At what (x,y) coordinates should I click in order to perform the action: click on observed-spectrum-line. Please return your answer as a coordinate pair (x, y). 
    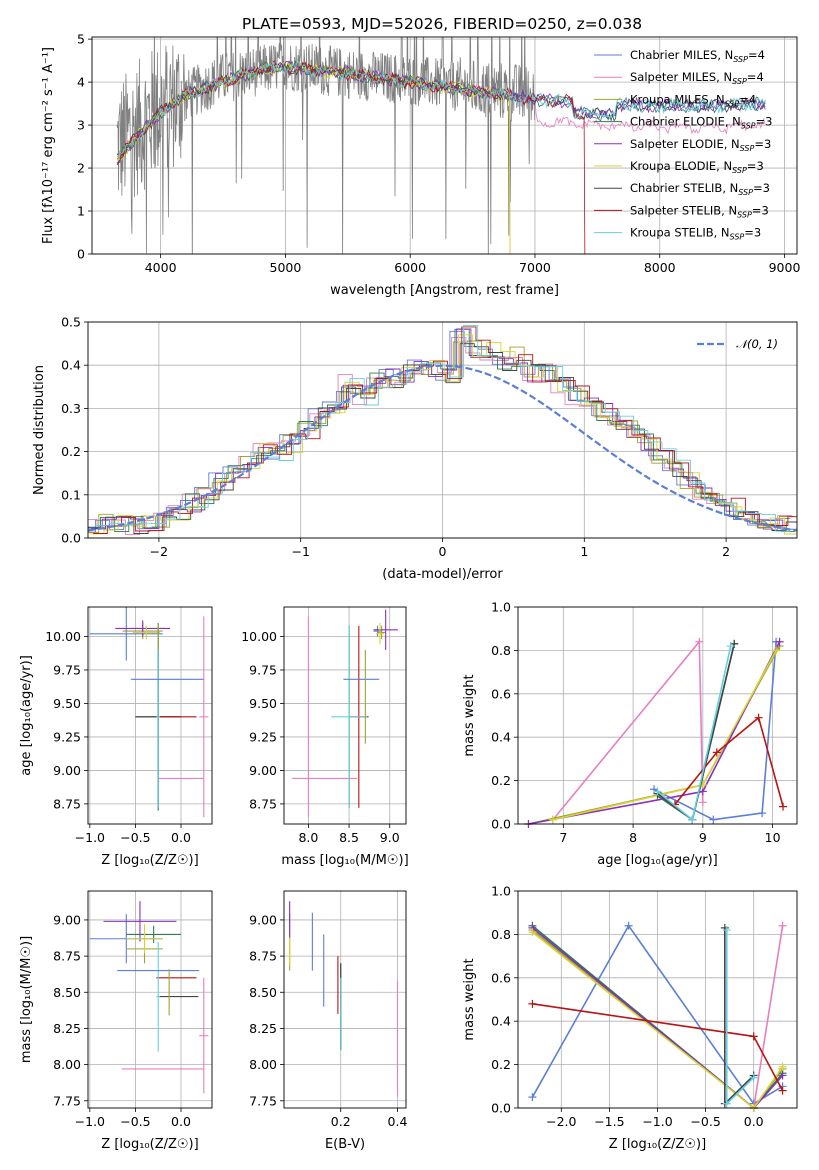
    Looking at the image, I should click on (326, 145).